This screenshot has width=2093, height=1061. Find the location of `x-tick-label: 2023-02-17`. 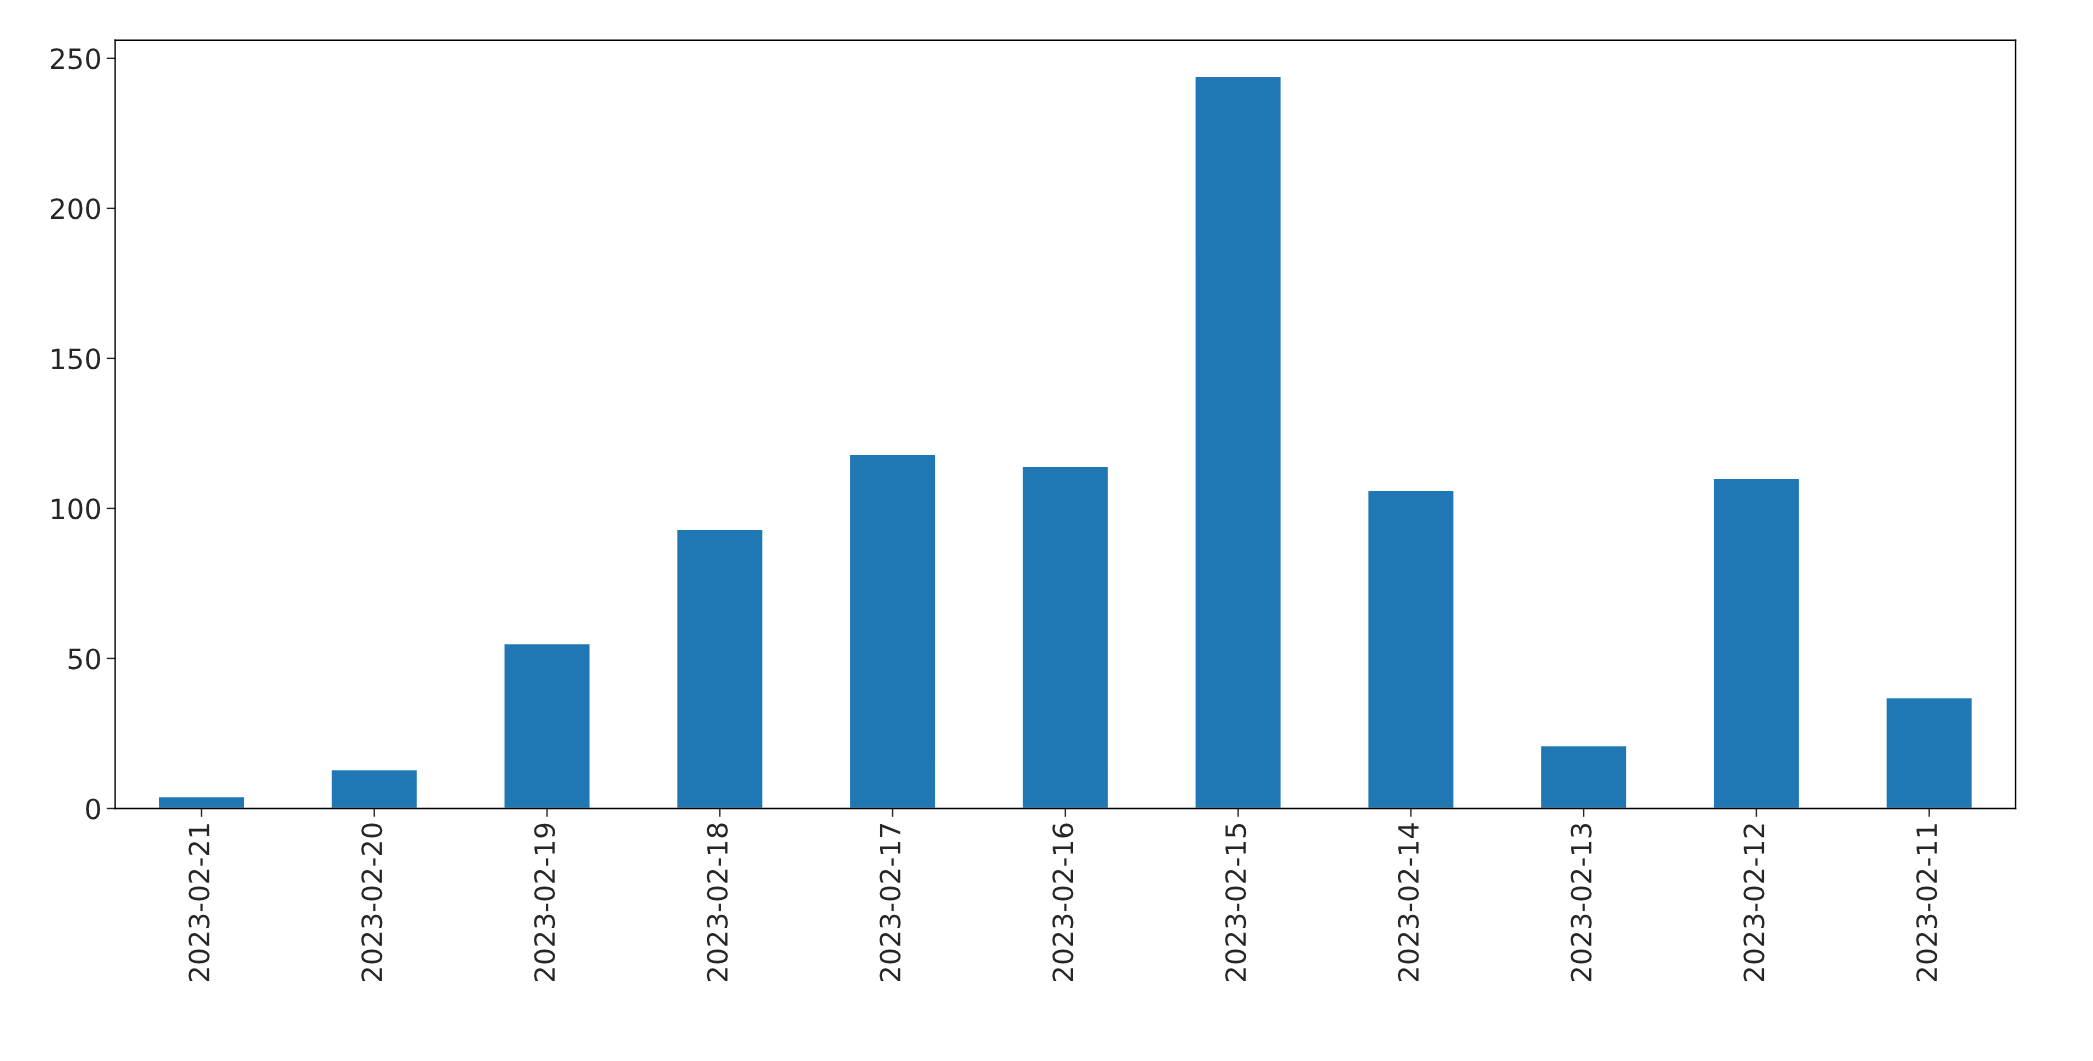

x-tick-label: 2023-02-17 is located at coordinates (890, 903).